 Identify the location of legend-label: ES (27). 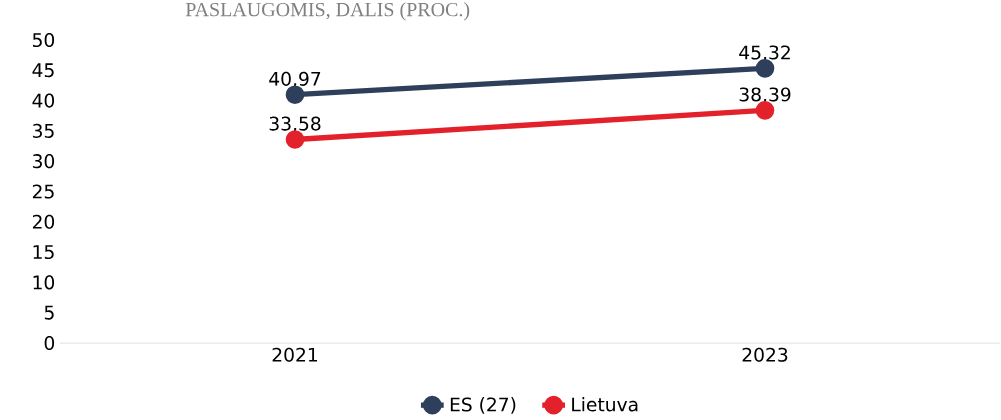
(483, 405).